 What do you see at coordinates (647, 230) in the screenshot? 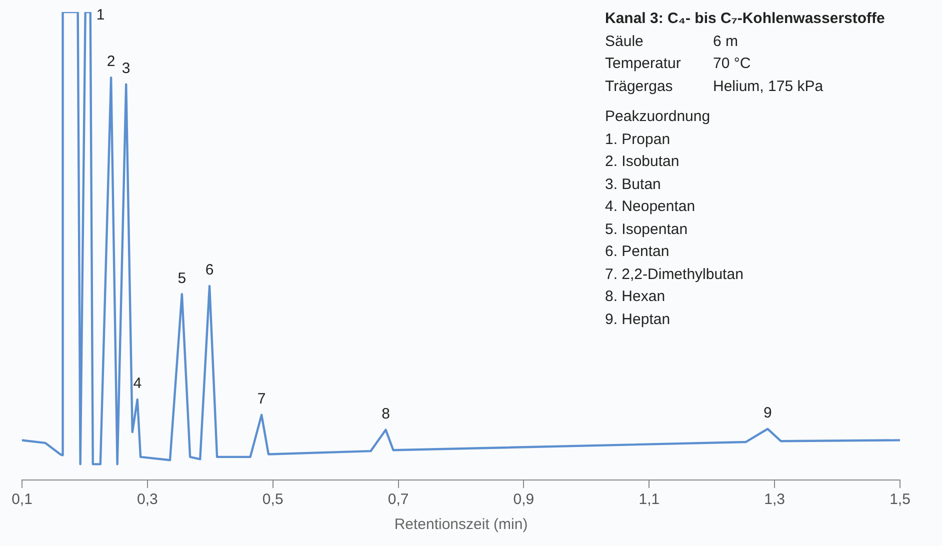
I see `annotation: 5. Isopentan` at bounding box center [647, 230].